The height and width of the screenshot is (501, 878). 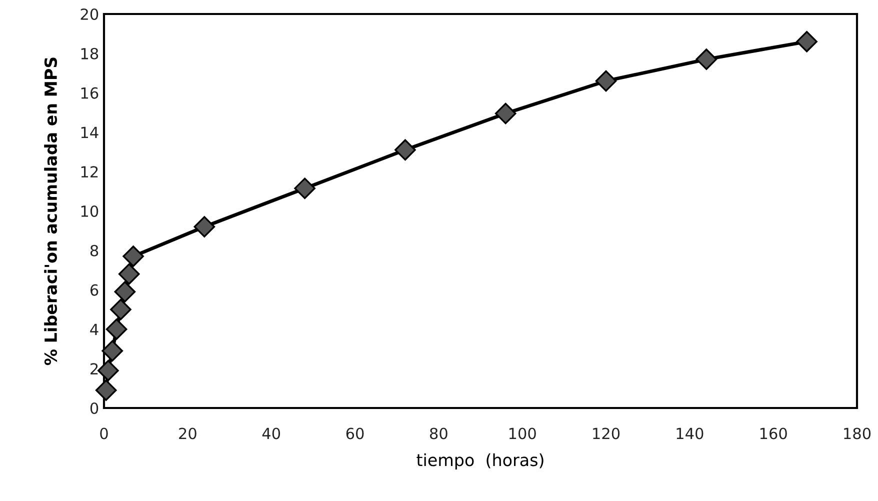 I want to click on x-tick-label: 180, so click(x=857, y=434).